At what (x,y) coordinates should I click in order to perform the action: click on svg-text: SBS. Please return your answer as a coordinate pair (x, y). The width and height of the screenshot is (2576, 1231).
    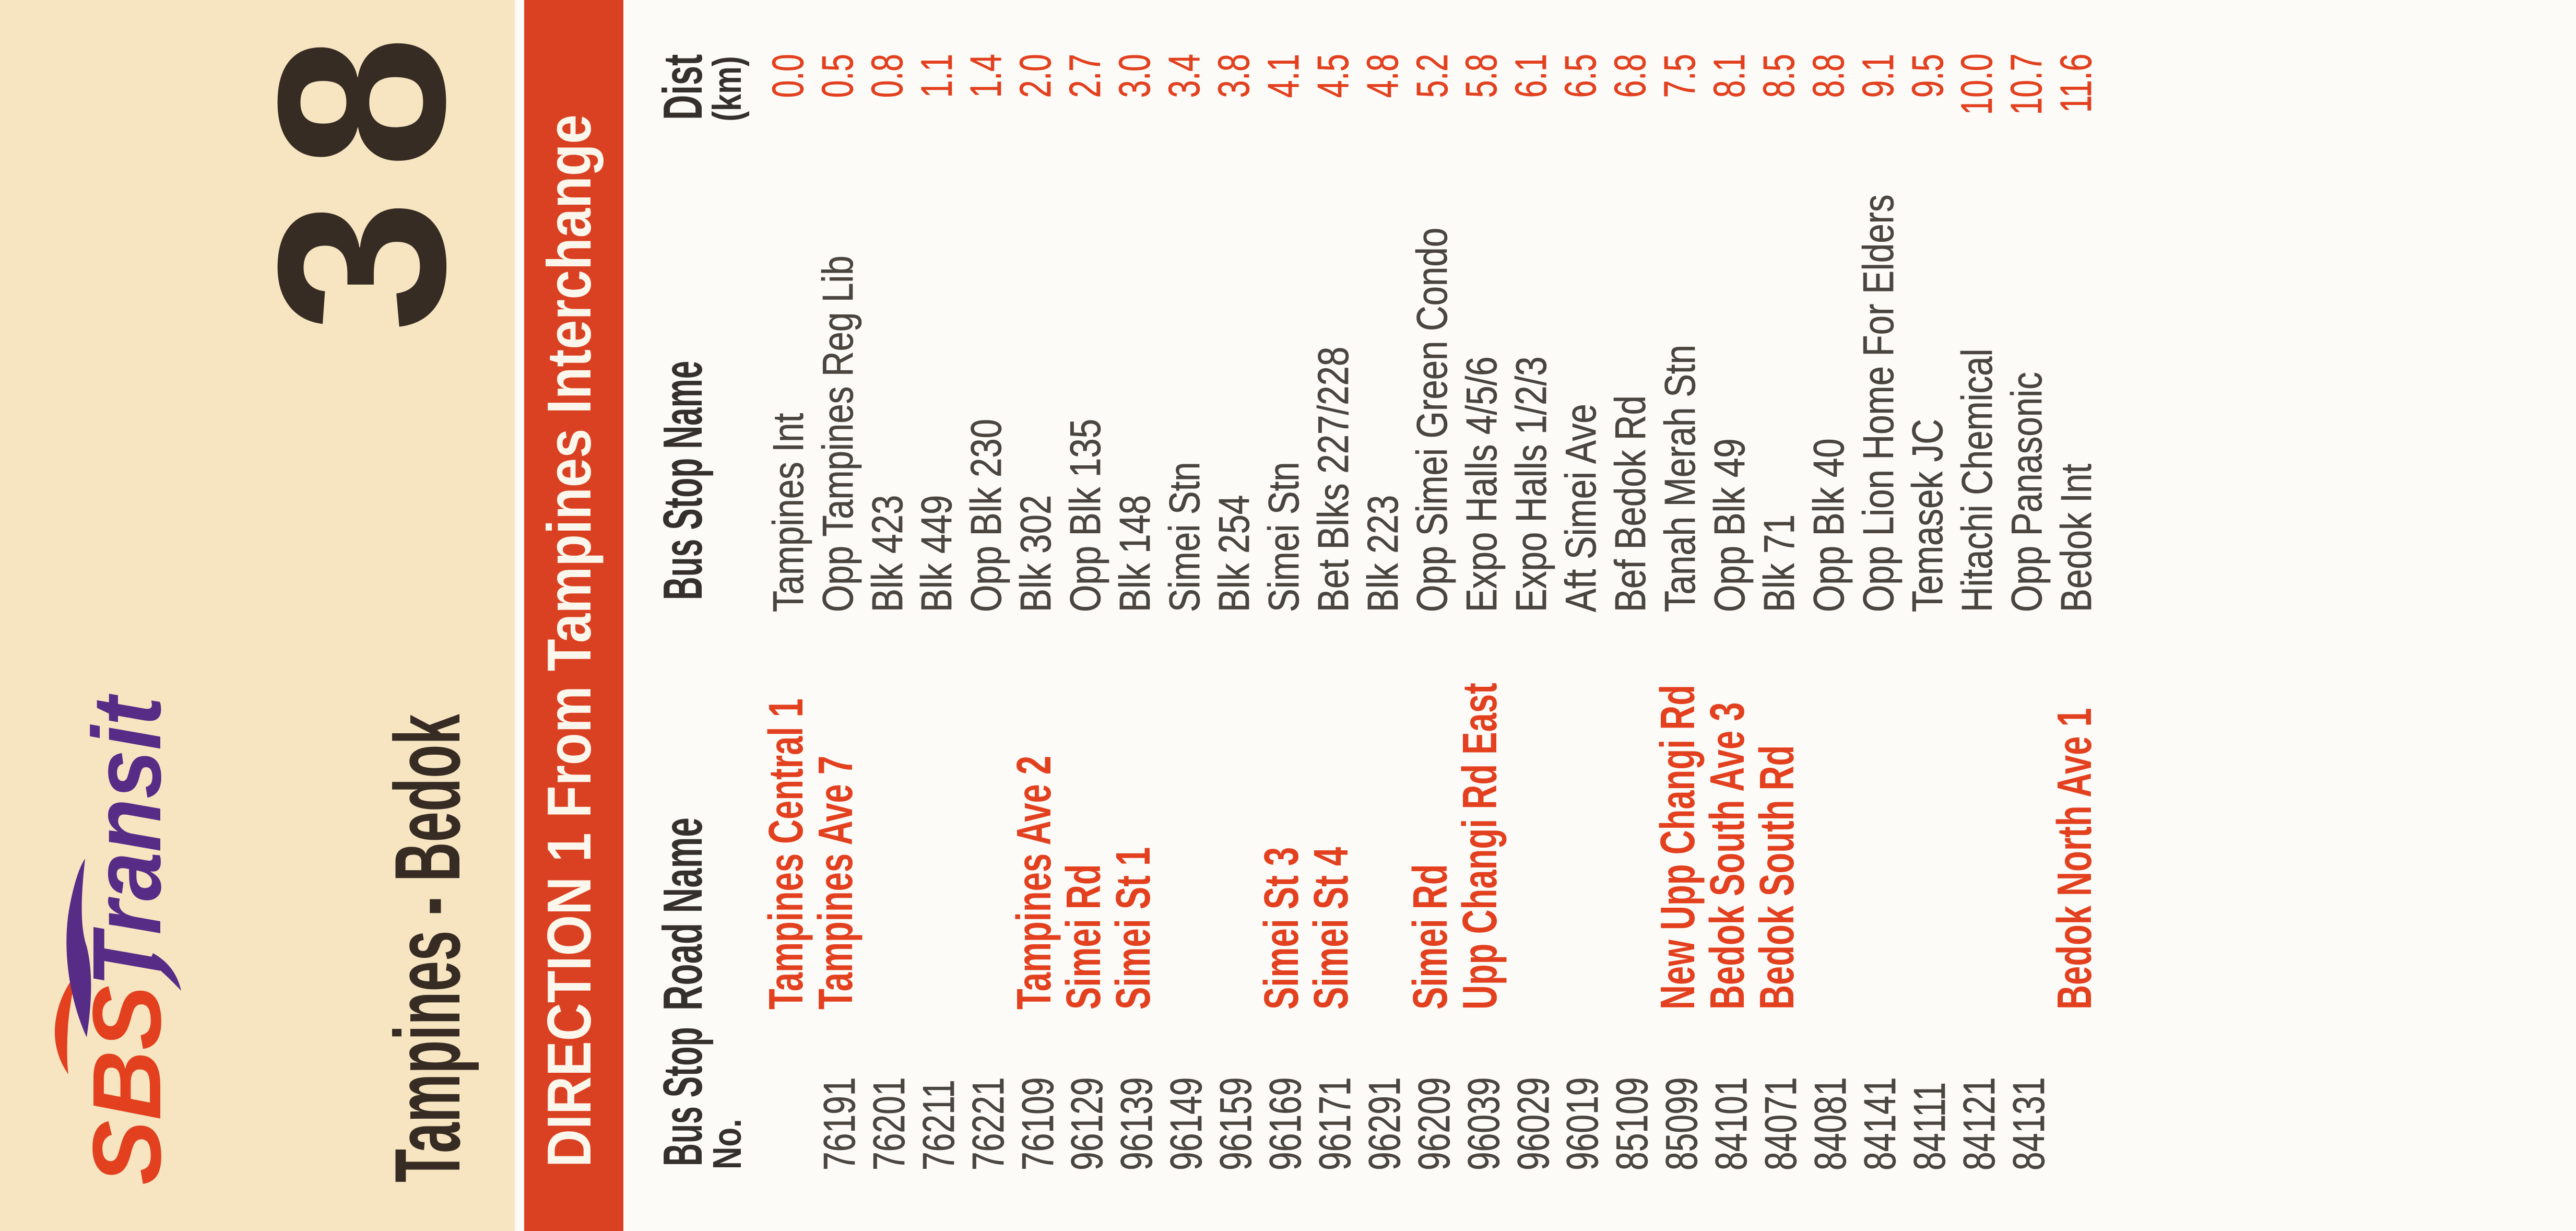
    Looking at the image, I should click on (127, 1085).